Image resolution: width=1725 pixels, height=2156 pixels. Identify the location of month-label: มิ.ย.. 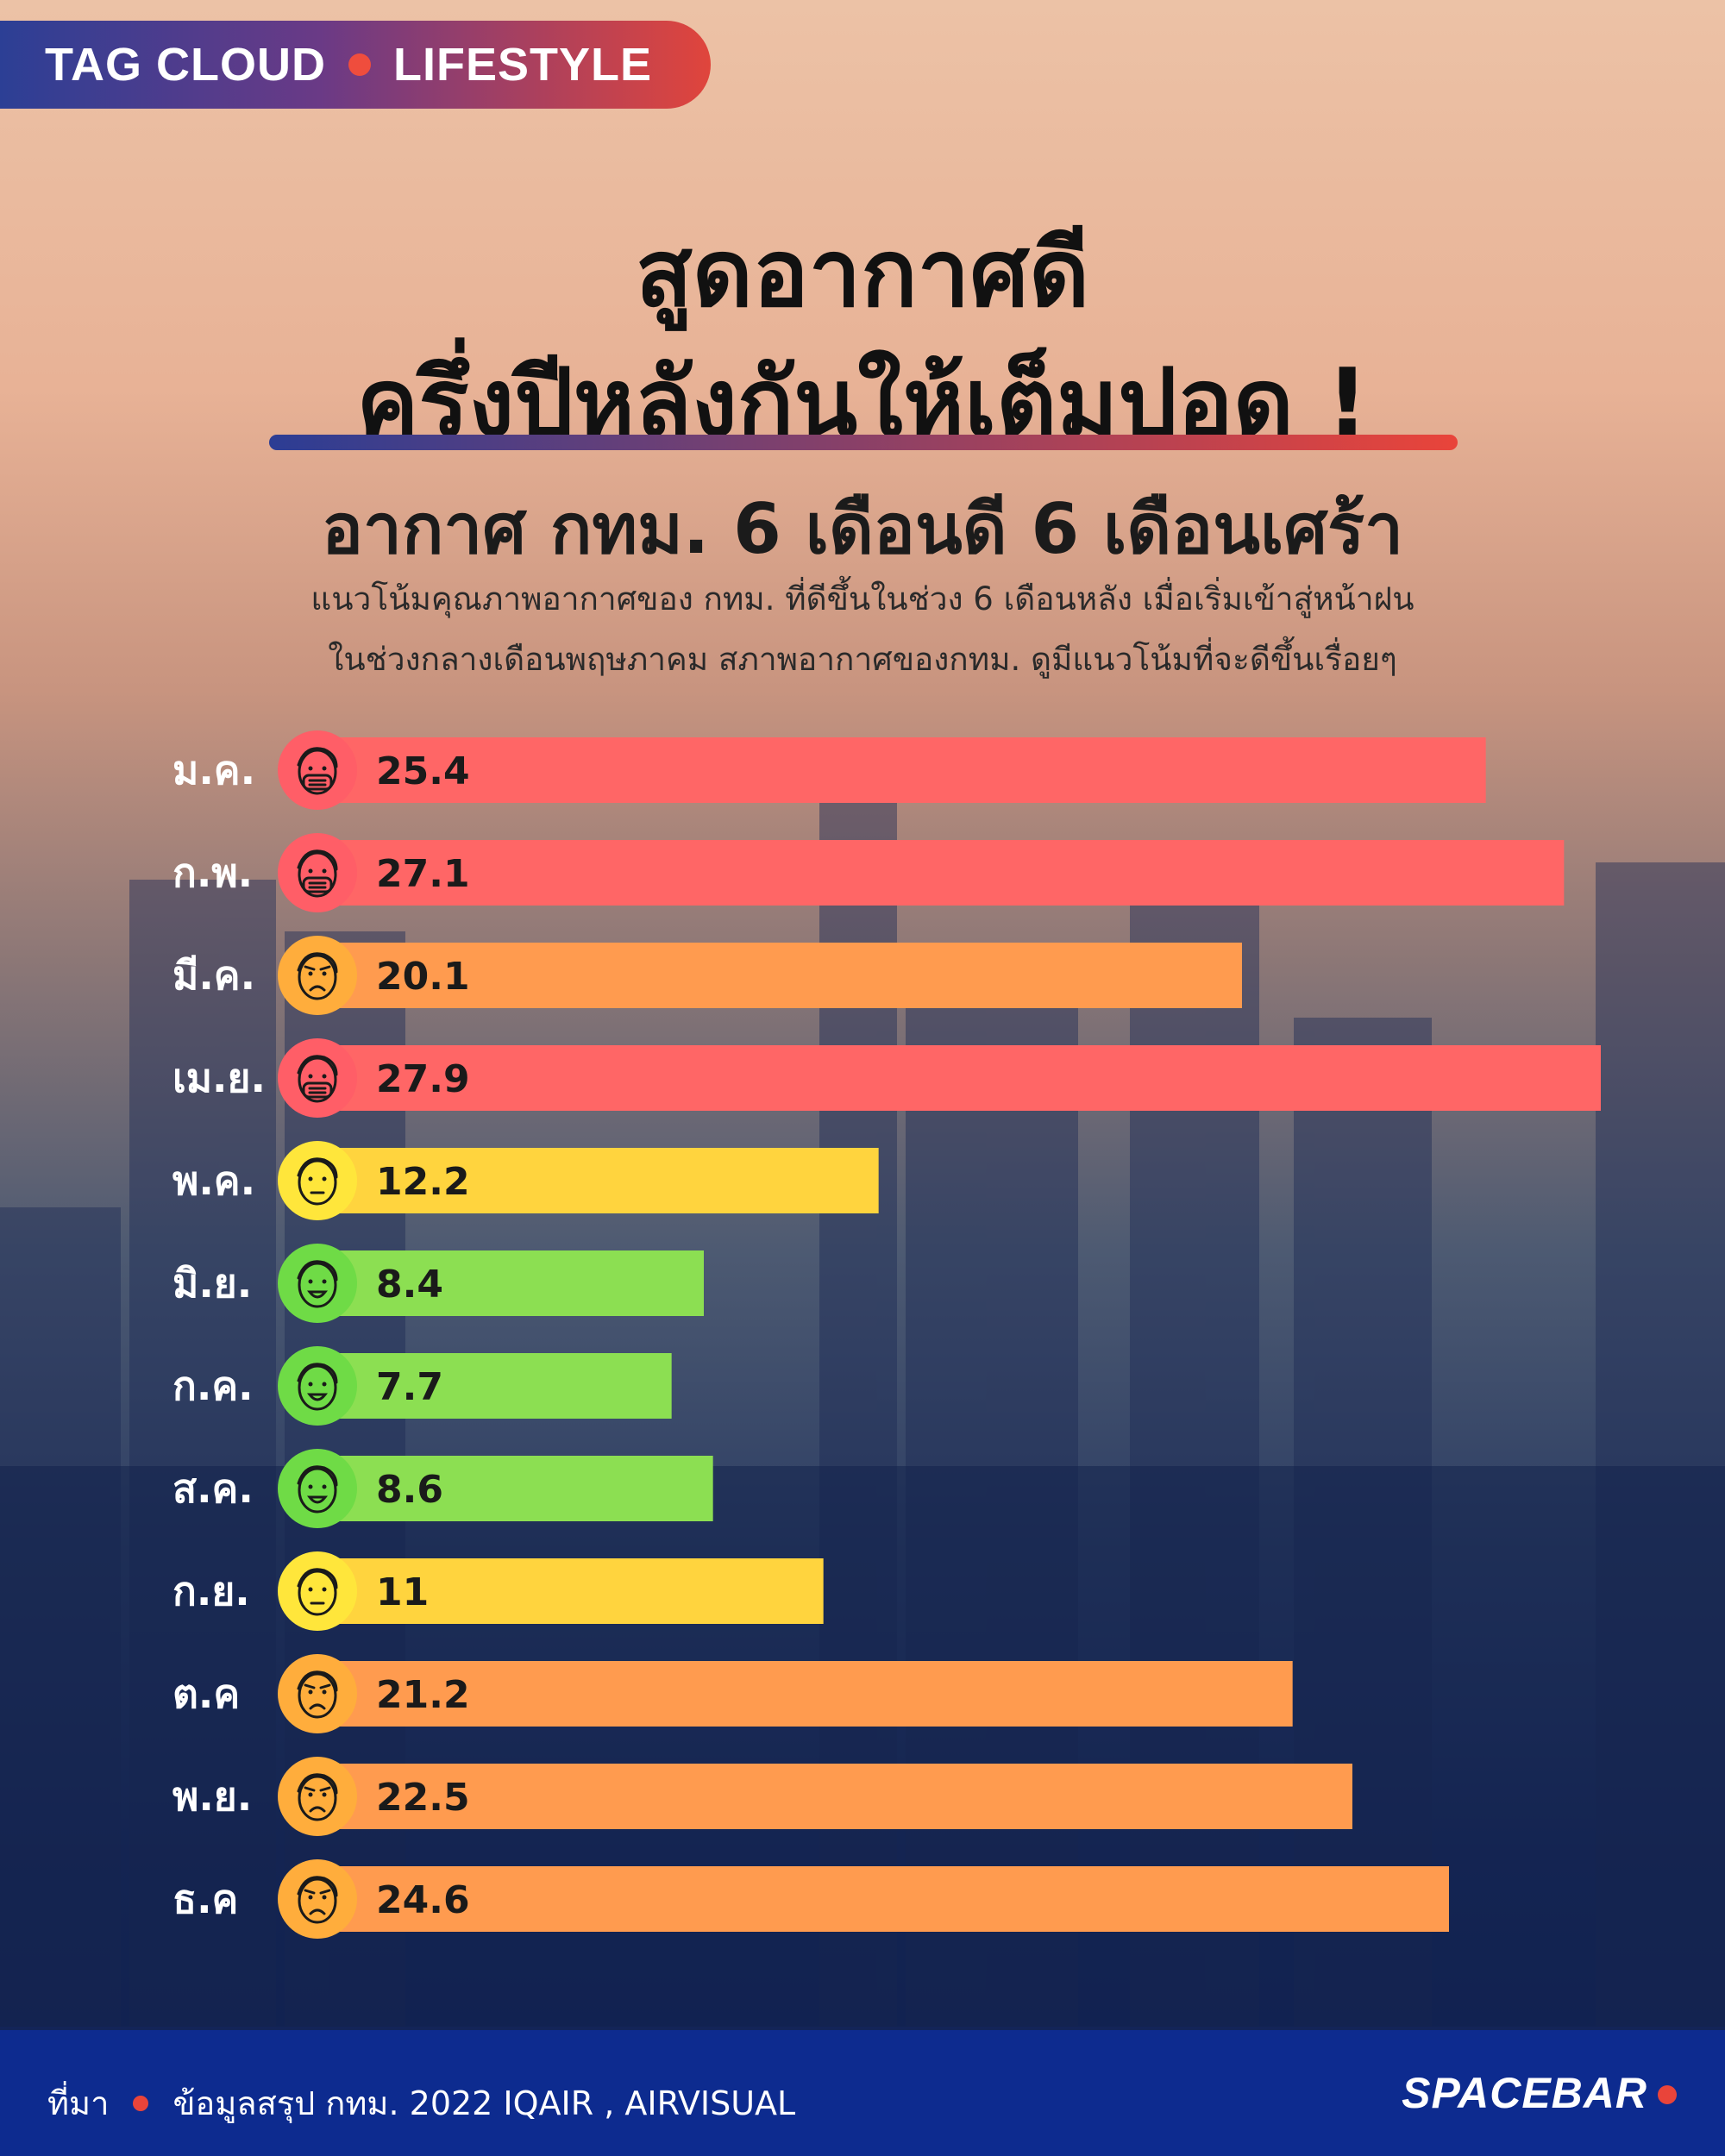
(212, 1283).